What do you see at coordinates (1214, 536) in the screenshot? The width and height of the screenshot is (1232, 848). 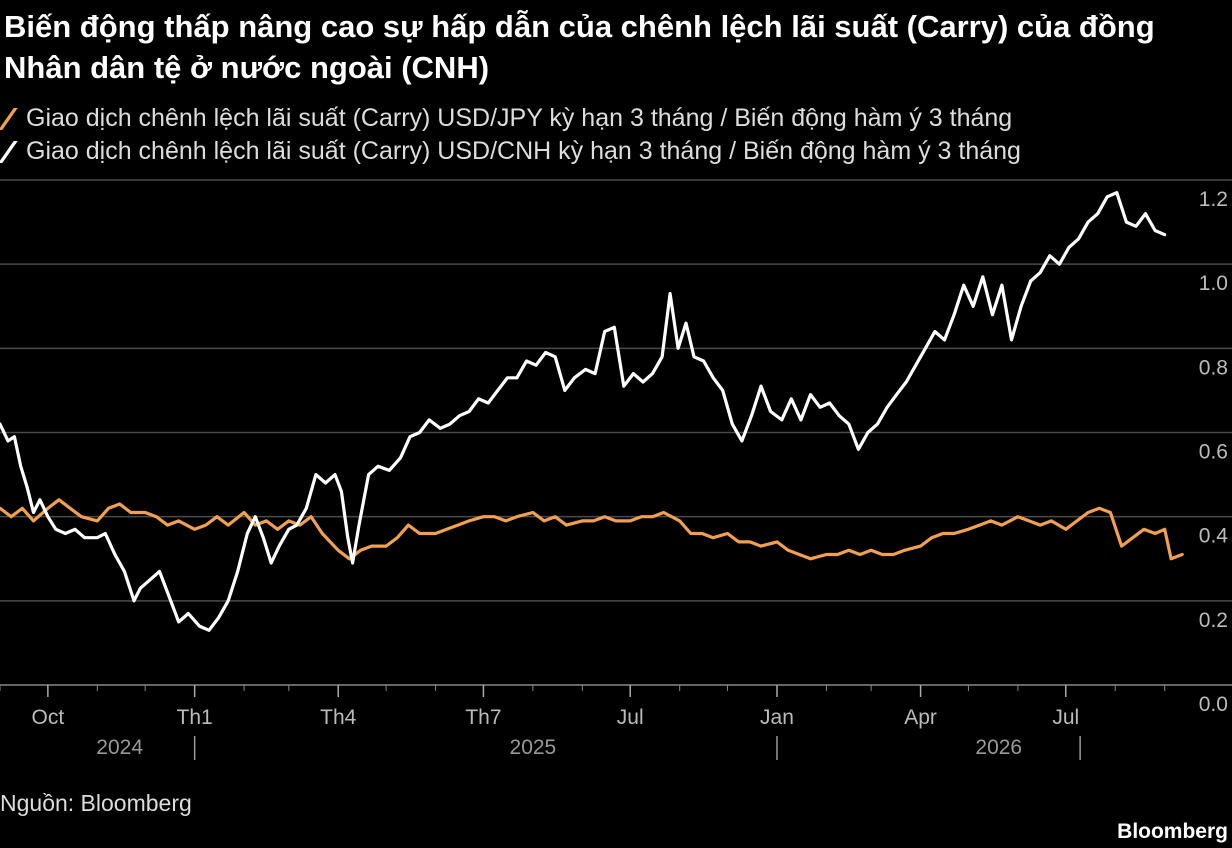 I see `y-tick-label: 0.4` at bounding box center [1214, 536].